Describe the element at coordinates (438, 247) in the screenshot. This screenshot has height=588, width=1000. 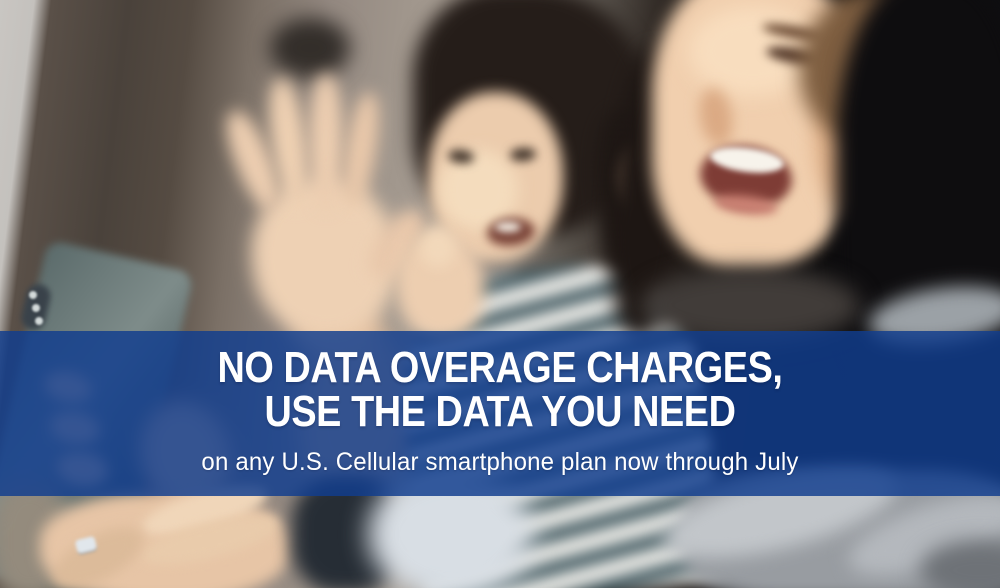
I see `child-fist-knuckle` at that location.